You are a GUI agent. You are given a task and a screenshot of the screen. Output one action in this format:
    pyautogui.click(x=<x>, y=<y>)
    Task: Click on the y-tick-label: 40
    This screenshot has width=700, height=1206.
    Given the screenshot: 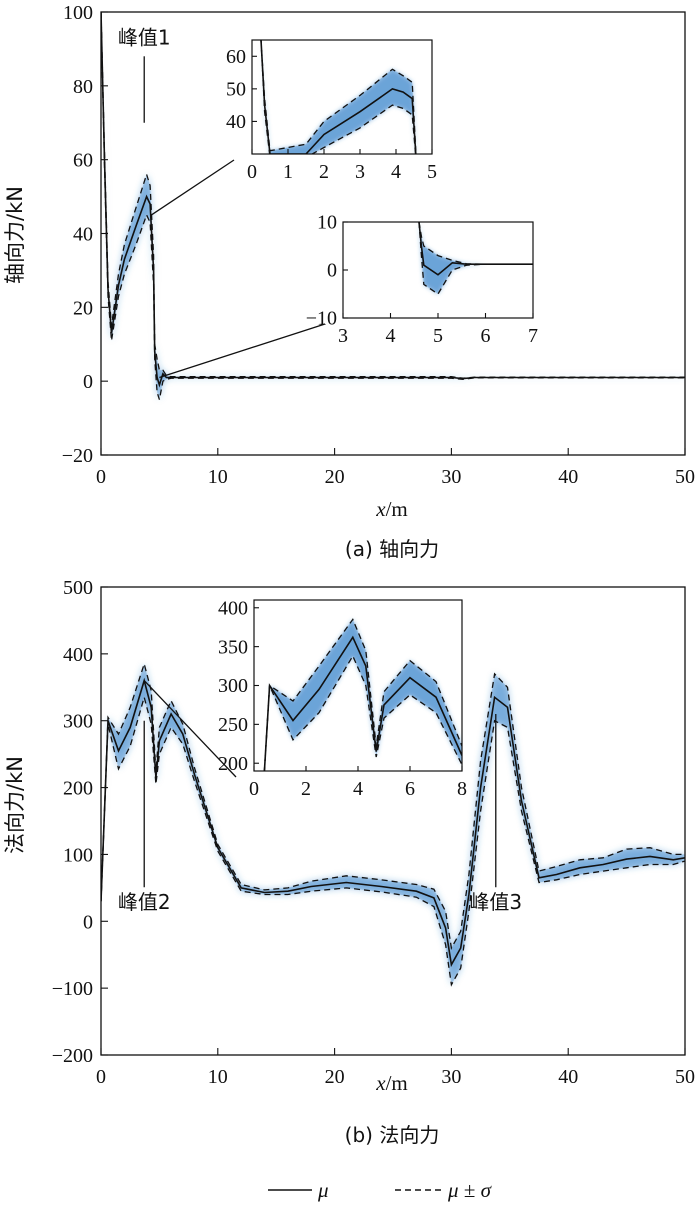 What is the action you would take?
    pyautogui.click(x=83, y=235)
    